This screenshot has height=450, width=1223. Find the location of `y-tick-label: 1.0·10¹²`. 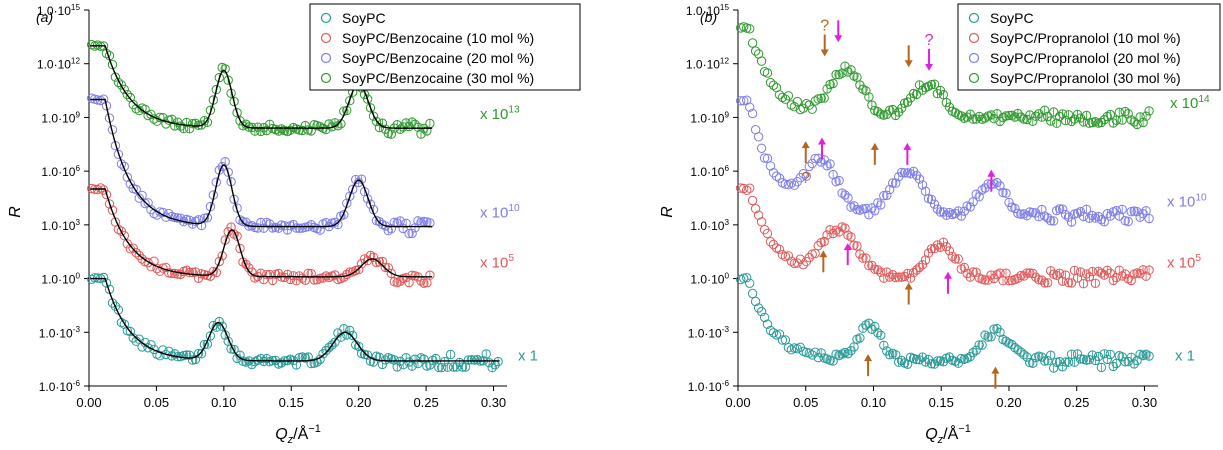

y-tick-label: 1.0·10¹² is located at coordinates (708, 64).